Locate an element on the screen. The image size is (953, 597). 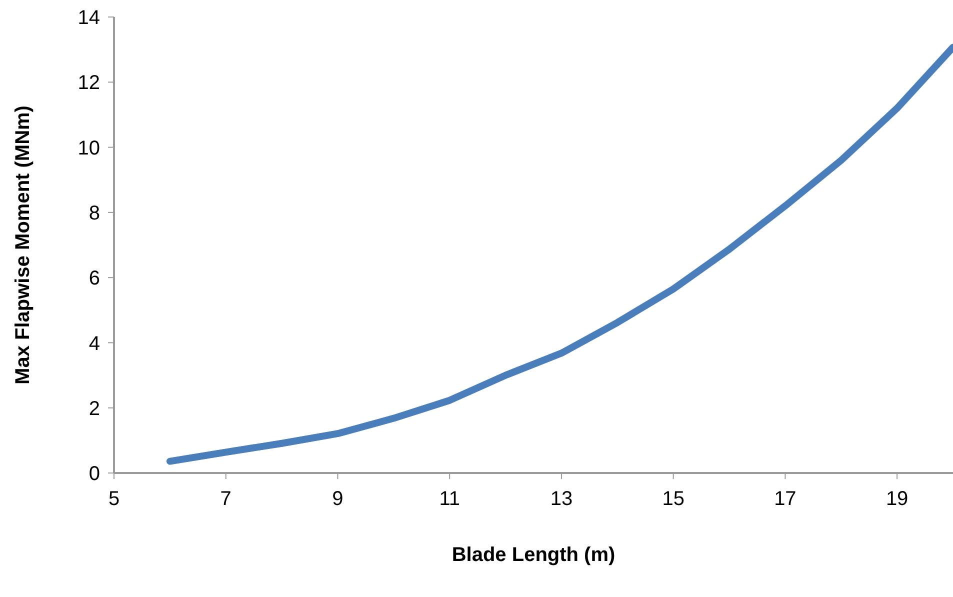
y-axis-title: Max Flapwise Moment (MNm) is located at coordinates (23, 245).